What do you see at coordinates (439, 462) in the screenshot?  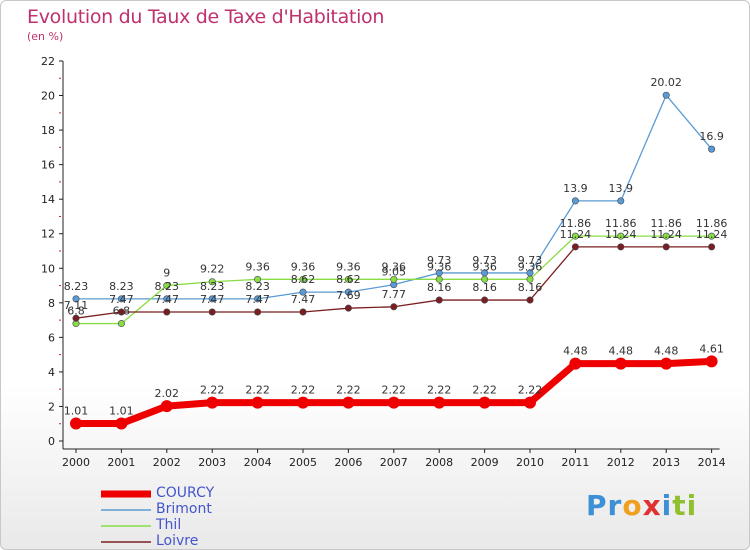 I see `x-tick-label: 2008` at bounding box center [439, 462].